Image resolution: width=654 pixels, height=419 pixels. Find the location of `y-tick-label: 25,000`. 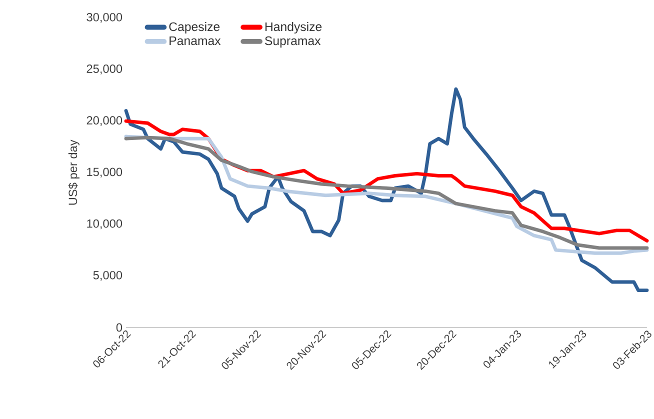

y-tick-label: 25,000 is located at coordinates (104, 69).